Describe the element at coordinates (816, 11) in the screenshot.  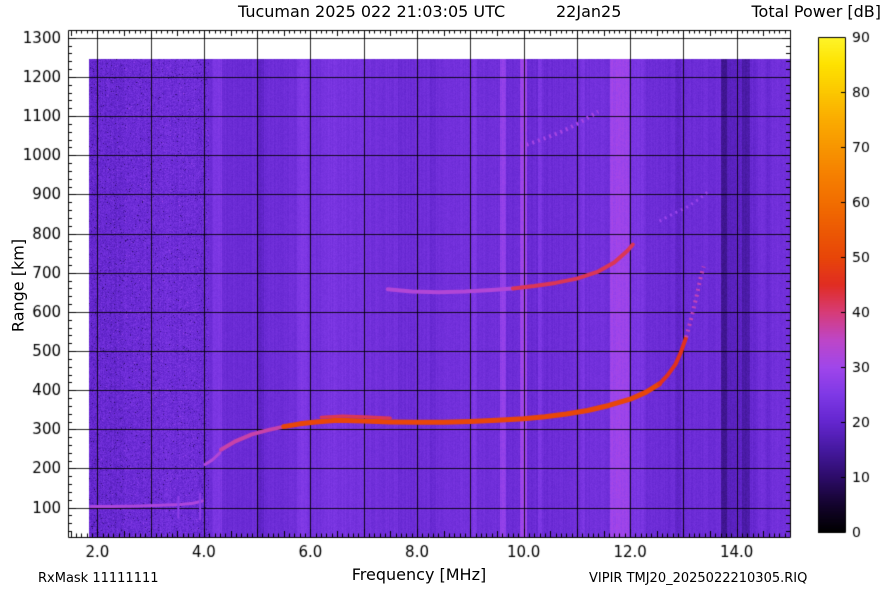
I see `colorbar-title: Total Power [dB]` at that location.